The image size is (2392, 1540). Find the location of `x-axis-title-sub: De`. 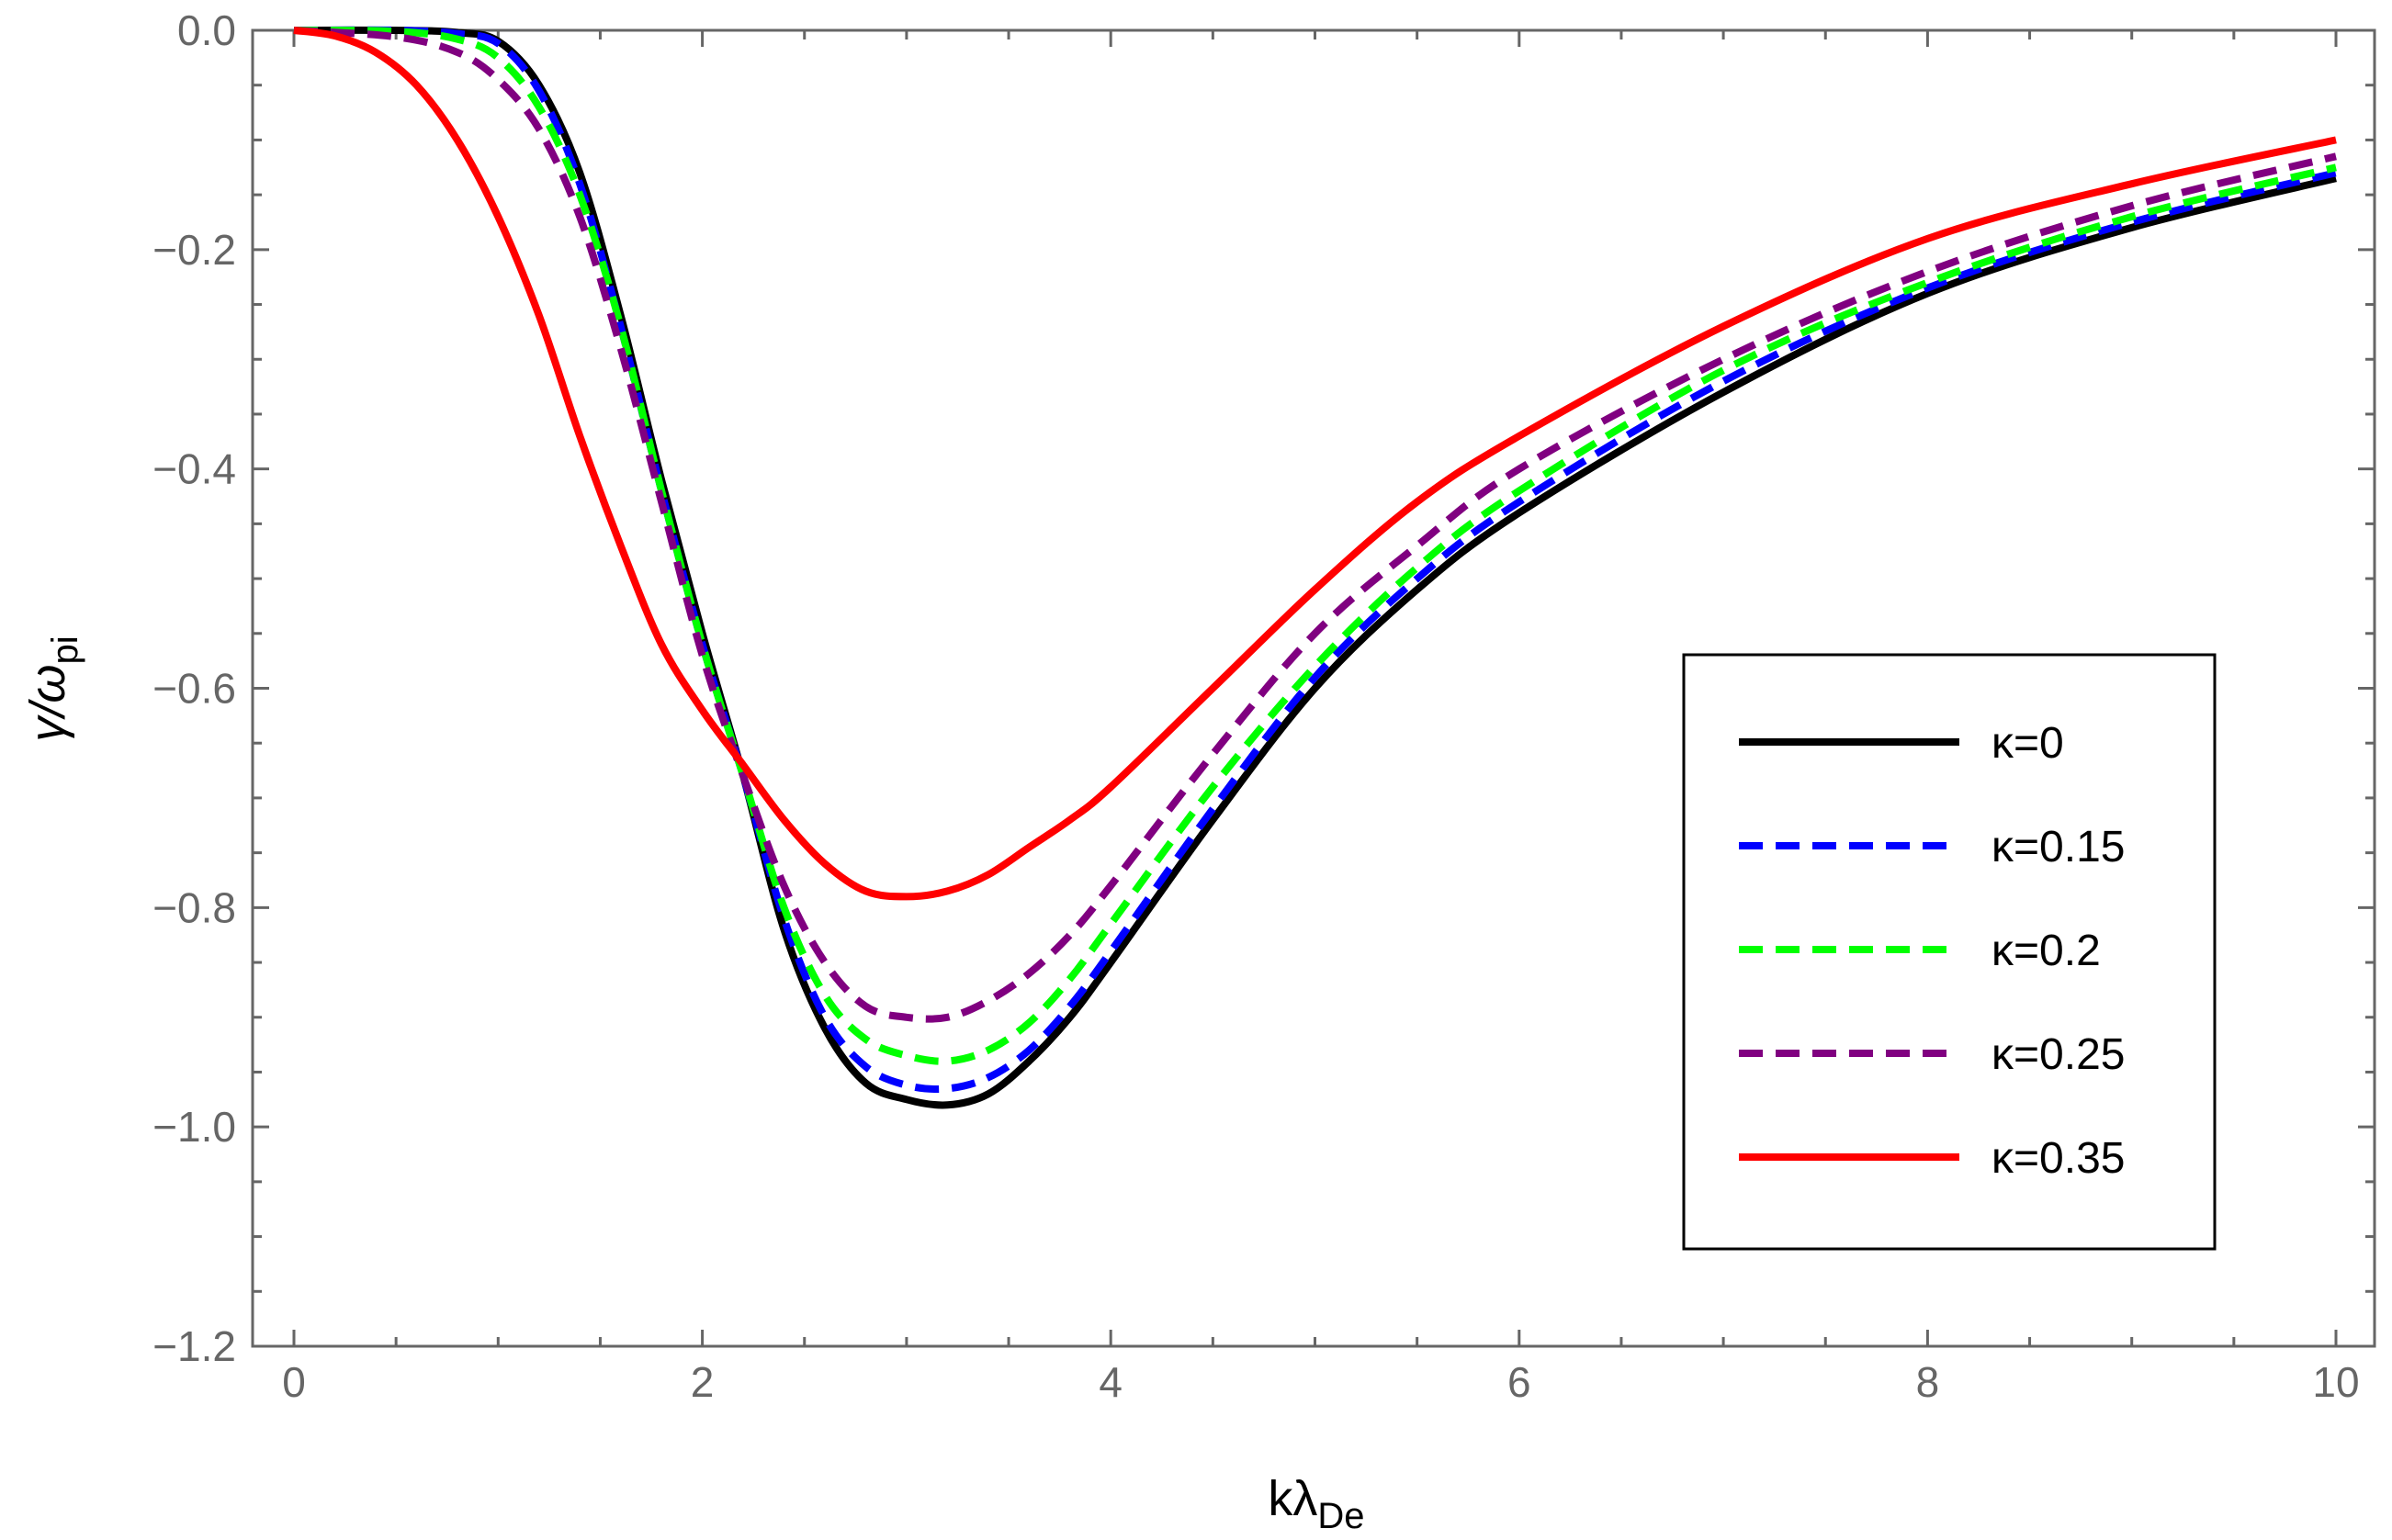

x-axis-title-sub: De is located at coordinates (1340, 1516).